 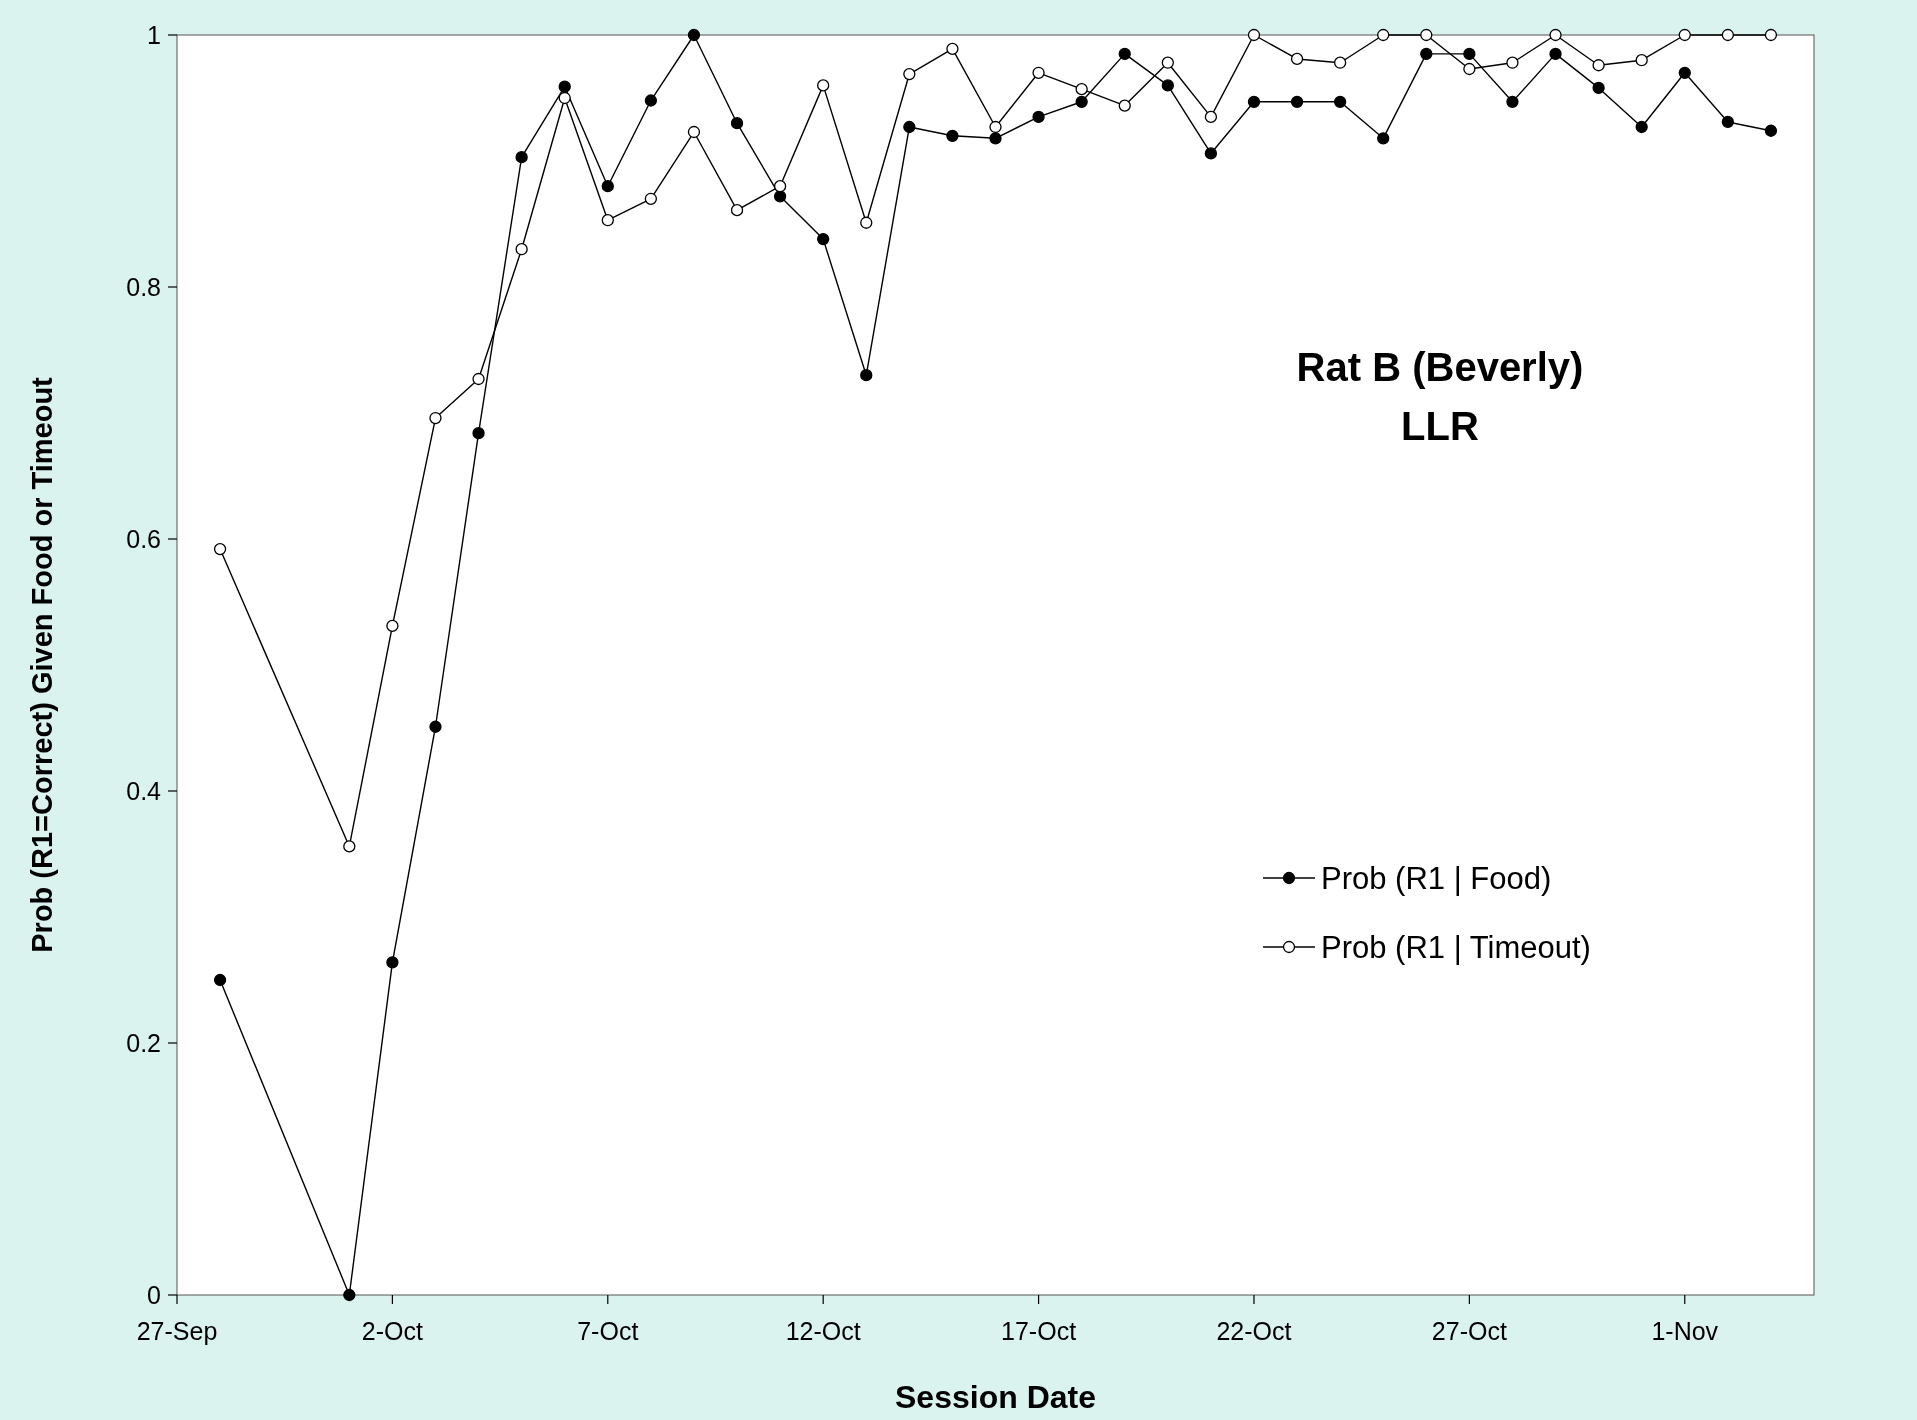 What do you see at coordinates (995, 1397) in the screenshot?
I see `x-axis-title: Session Date` at bounding box center [995, 1397].